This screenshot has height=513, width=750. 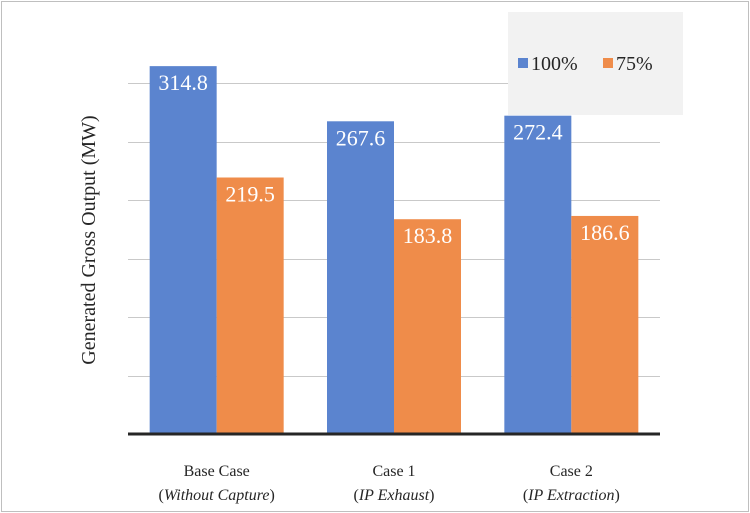 I want to click on category-sublabel: (IP Extraction), so click(x=571, y=495).